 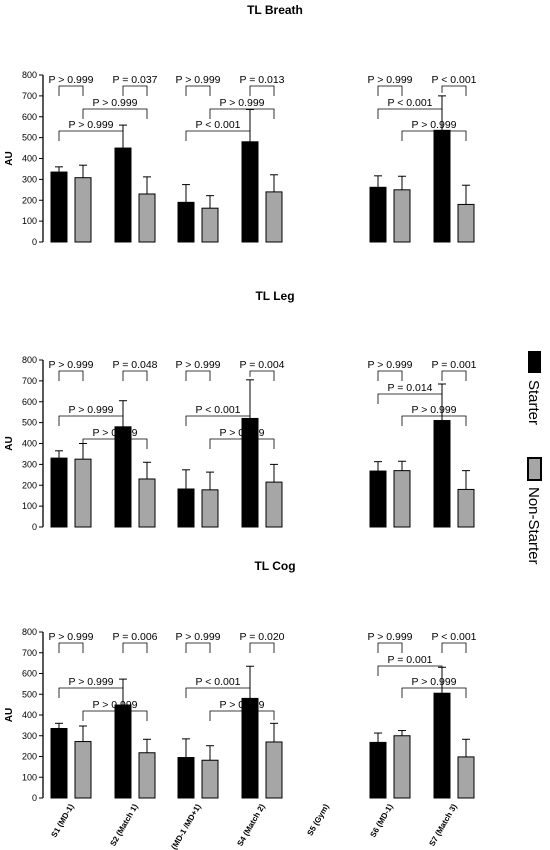 I want to click on legend: Starter Non-Starter, so click(x=533, y=458).